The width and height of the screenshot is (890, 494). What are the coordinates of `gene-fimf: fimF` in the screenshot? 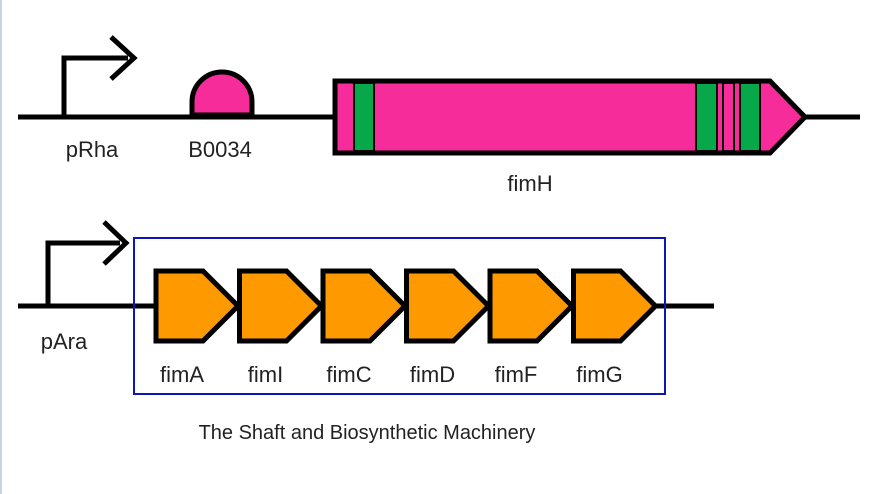 It's located at (531, 327).